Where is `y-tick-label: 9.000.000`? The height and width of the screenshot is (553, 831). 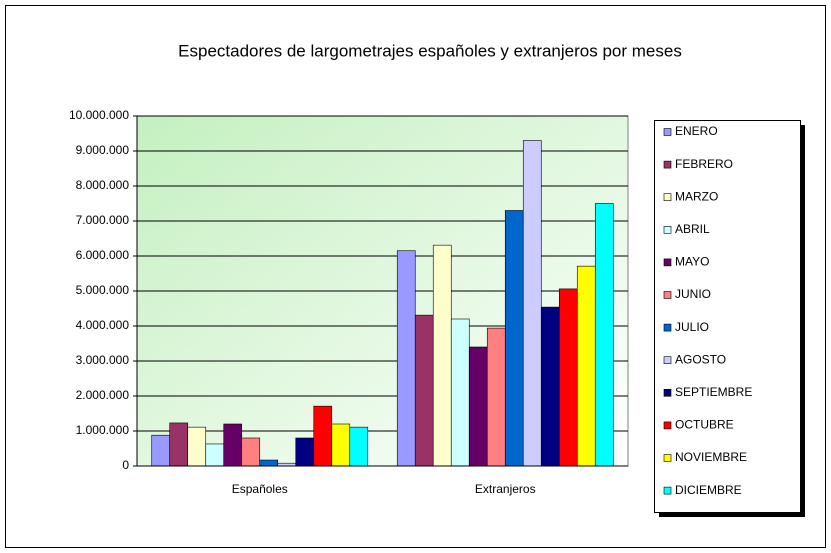 y-tick-label: 9.000.000 is located at coordinates (103, 150).